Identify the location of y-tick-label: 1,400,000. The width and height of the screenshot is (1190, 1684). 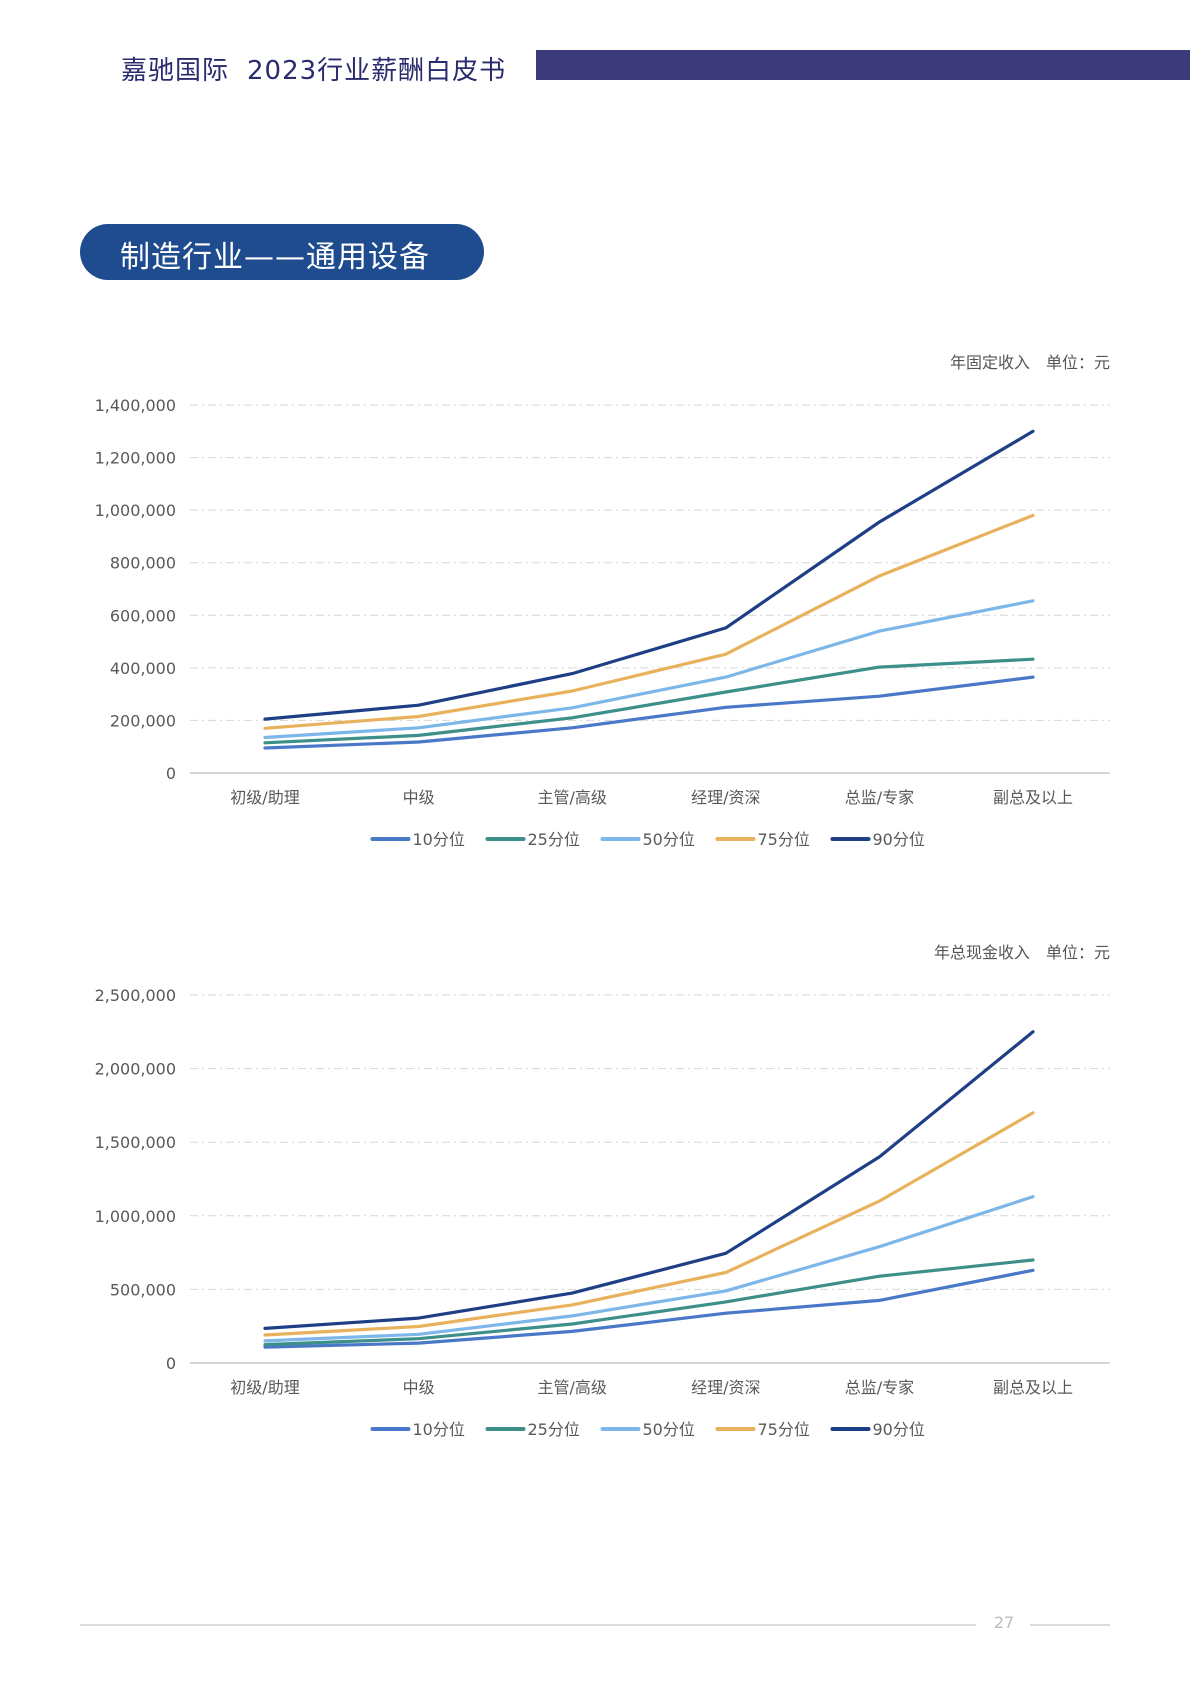
(135, 405).